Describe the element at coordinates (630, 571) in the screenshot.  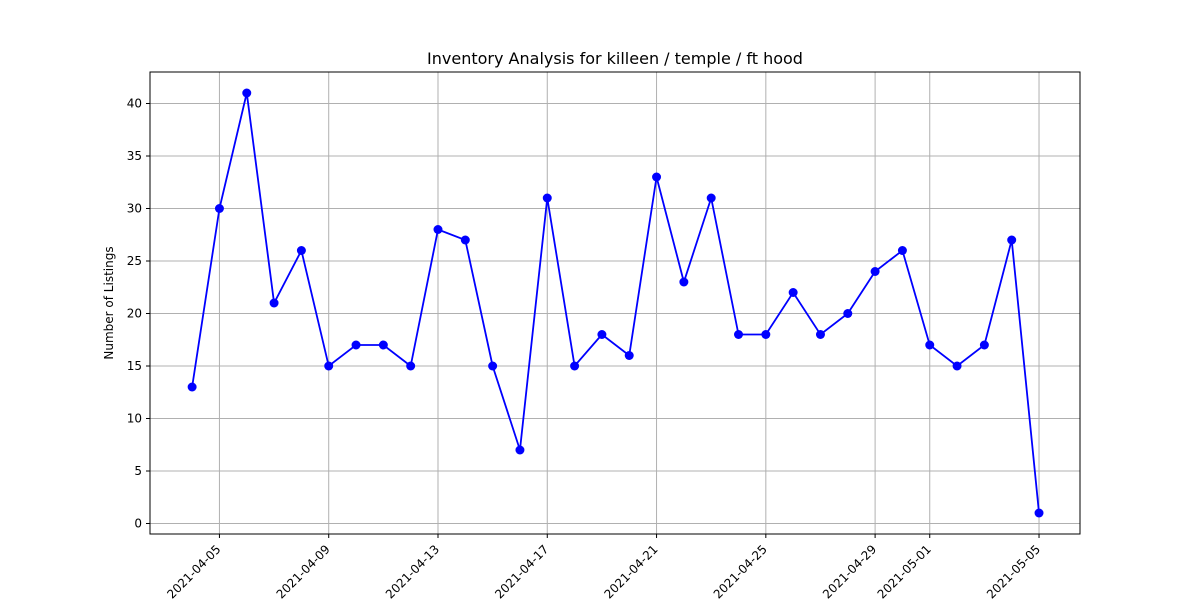
I see `x-tick-label: 2021-04-21` at that location.